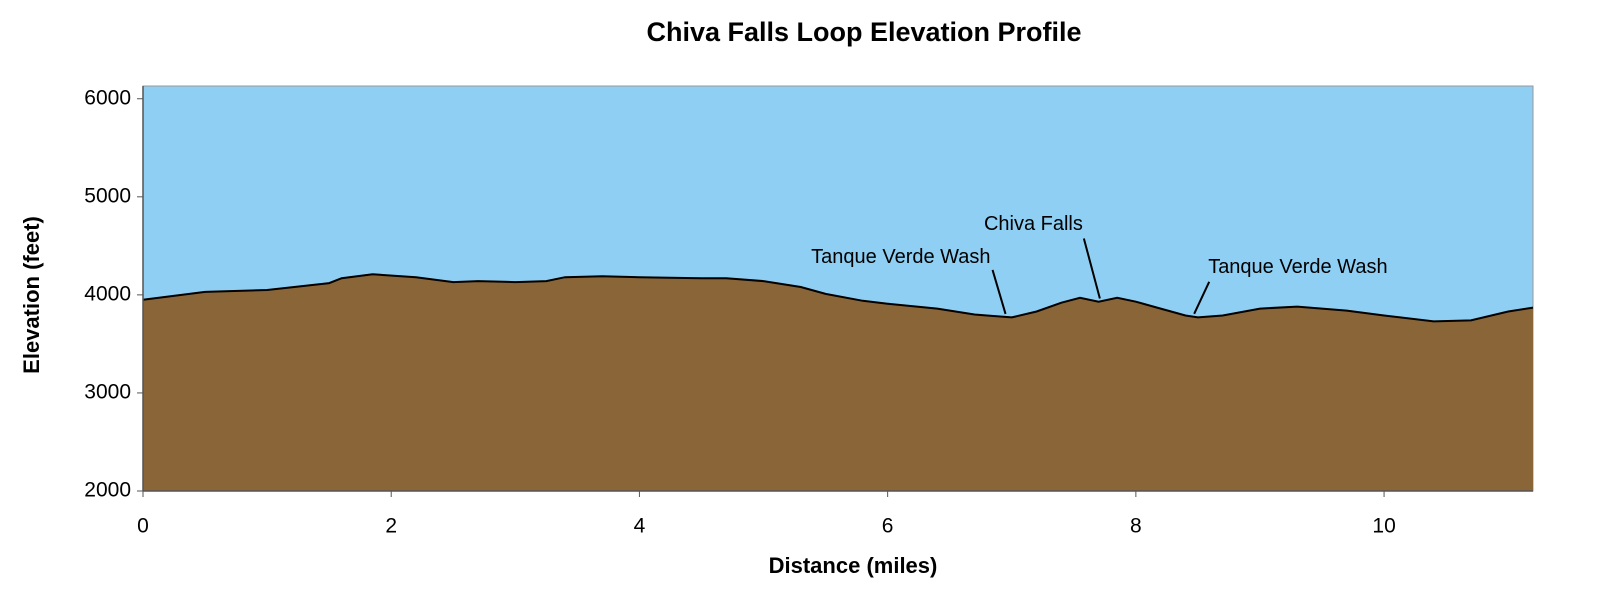 Image resolution: width=1602 pixels, height=616 pixels. I want to click on x-tick-label: 10, so click(1383, 526).